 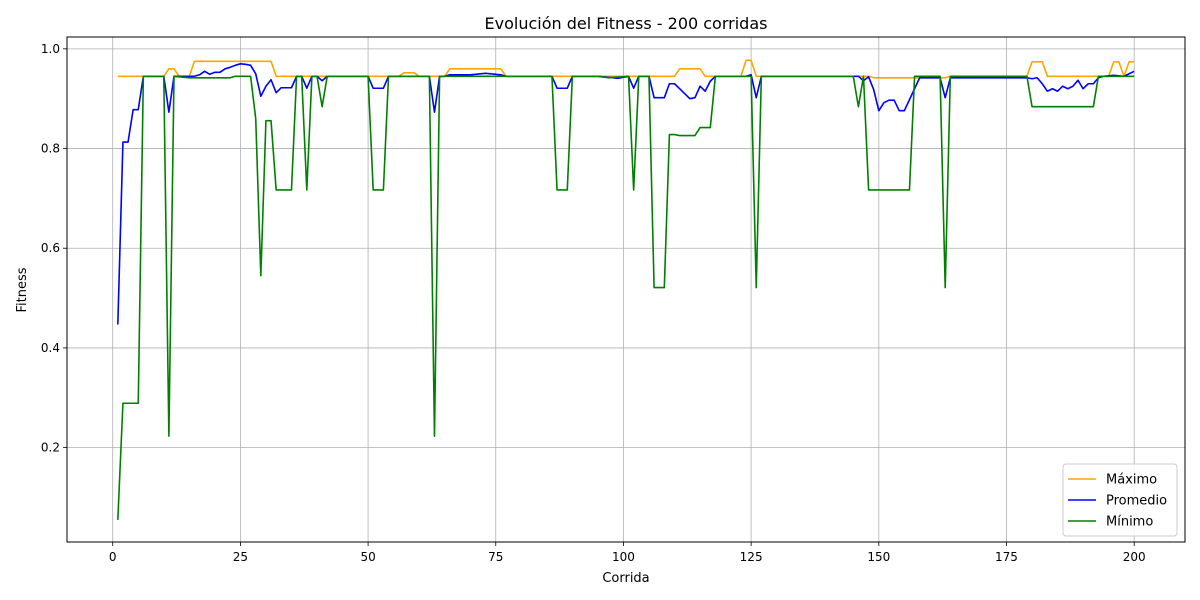 I want to click on y-axis-ticks: 0.2 0.4 0.6 0.8 1.0, so click(x=54, y=248).